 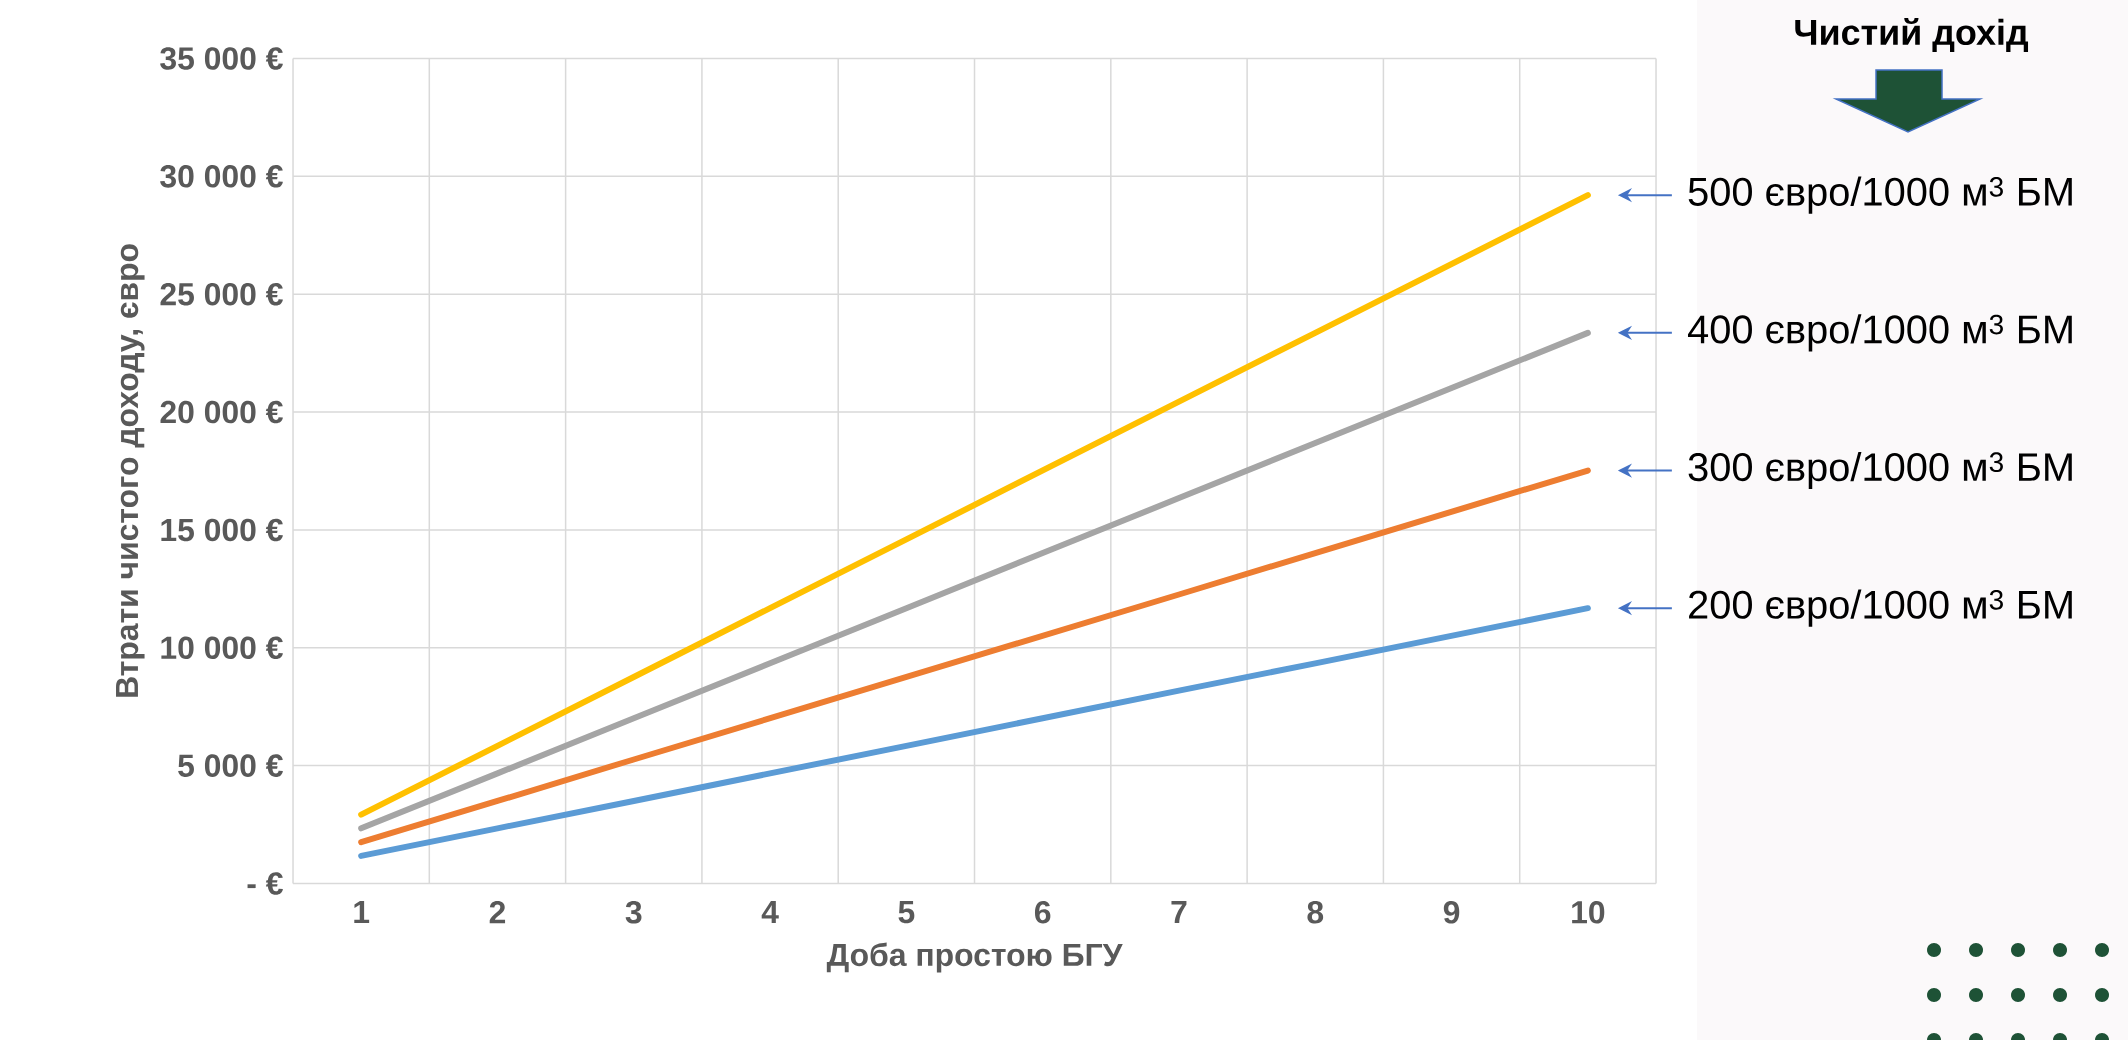 I want to click on x-tick-label: 5, so click(x=906, y=912).